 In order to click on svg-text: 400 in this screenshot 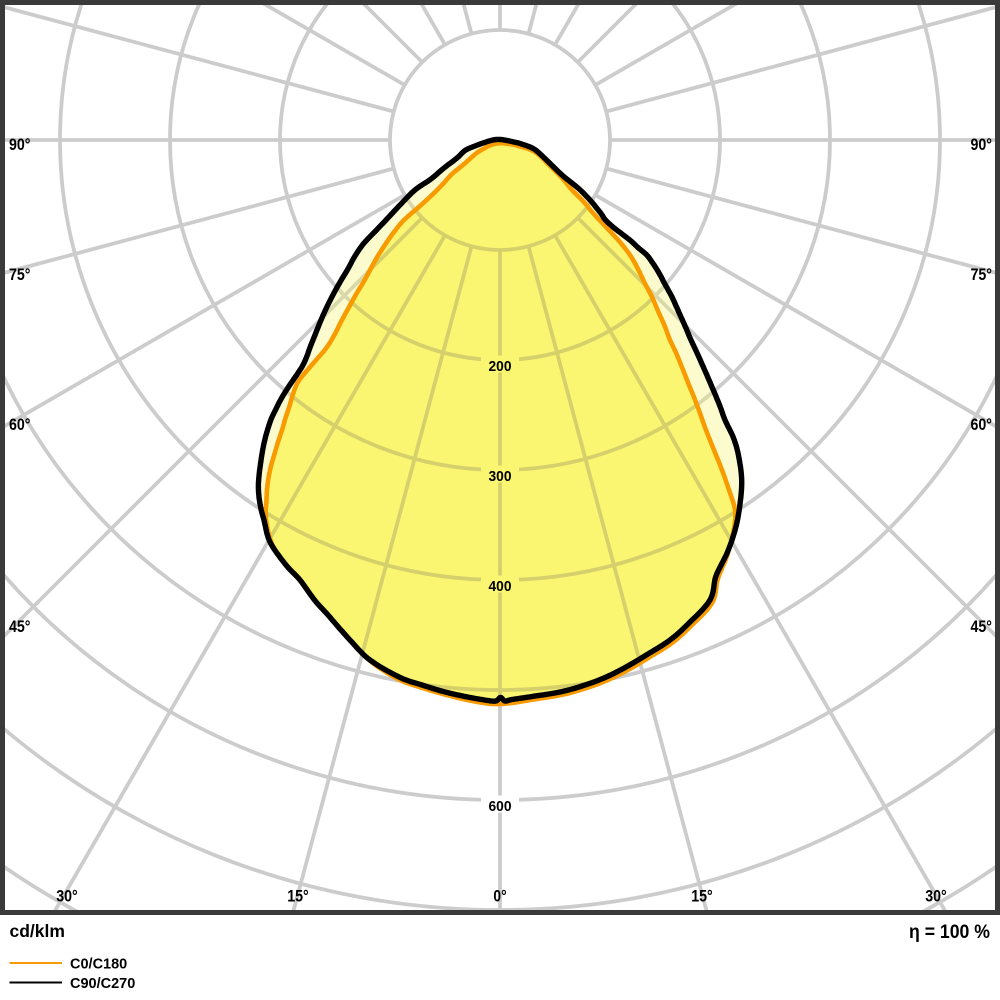, I will do `click(500, 586)`.